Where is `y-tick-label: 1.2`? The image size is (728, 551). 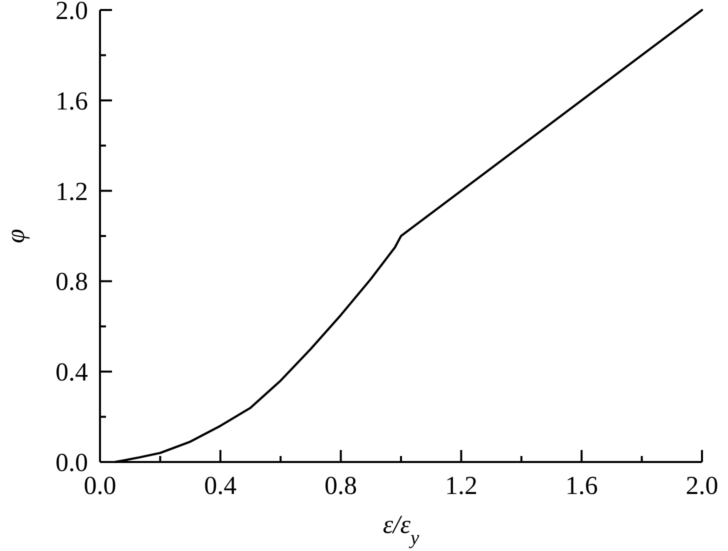 y-tick-label: 1.2 is located at coordinates (72, 191).